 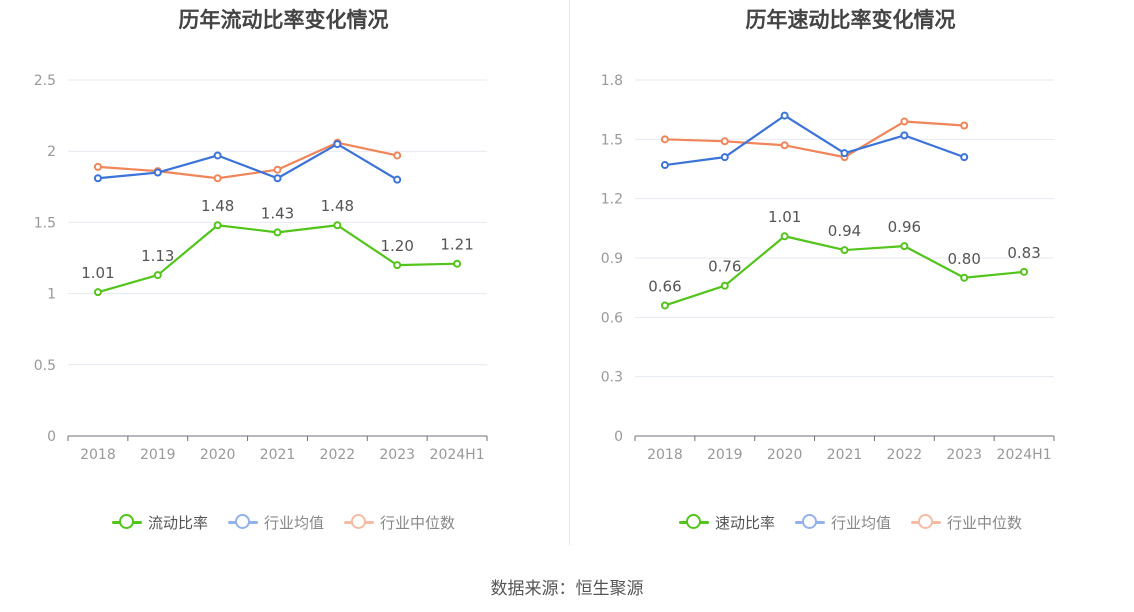 What do you see at coordinates (844, 231) in the screenshot?
I see `data-label: 0.94` at bounding box center [844, 231].